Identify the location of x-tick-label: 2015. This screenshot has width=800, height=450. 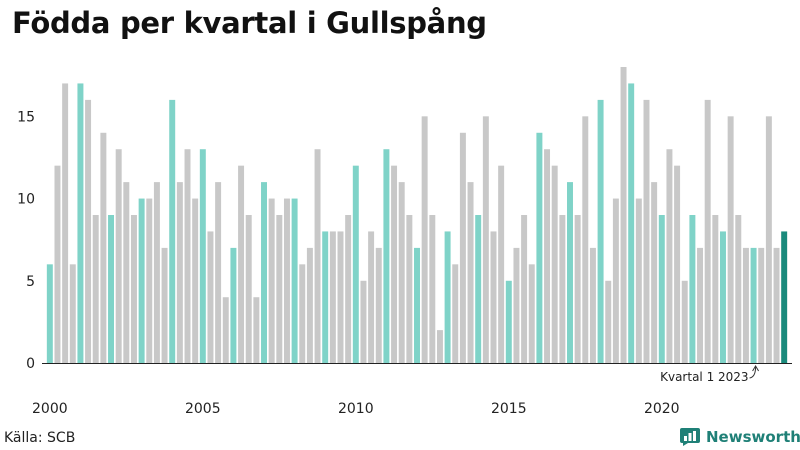
(509, 409).